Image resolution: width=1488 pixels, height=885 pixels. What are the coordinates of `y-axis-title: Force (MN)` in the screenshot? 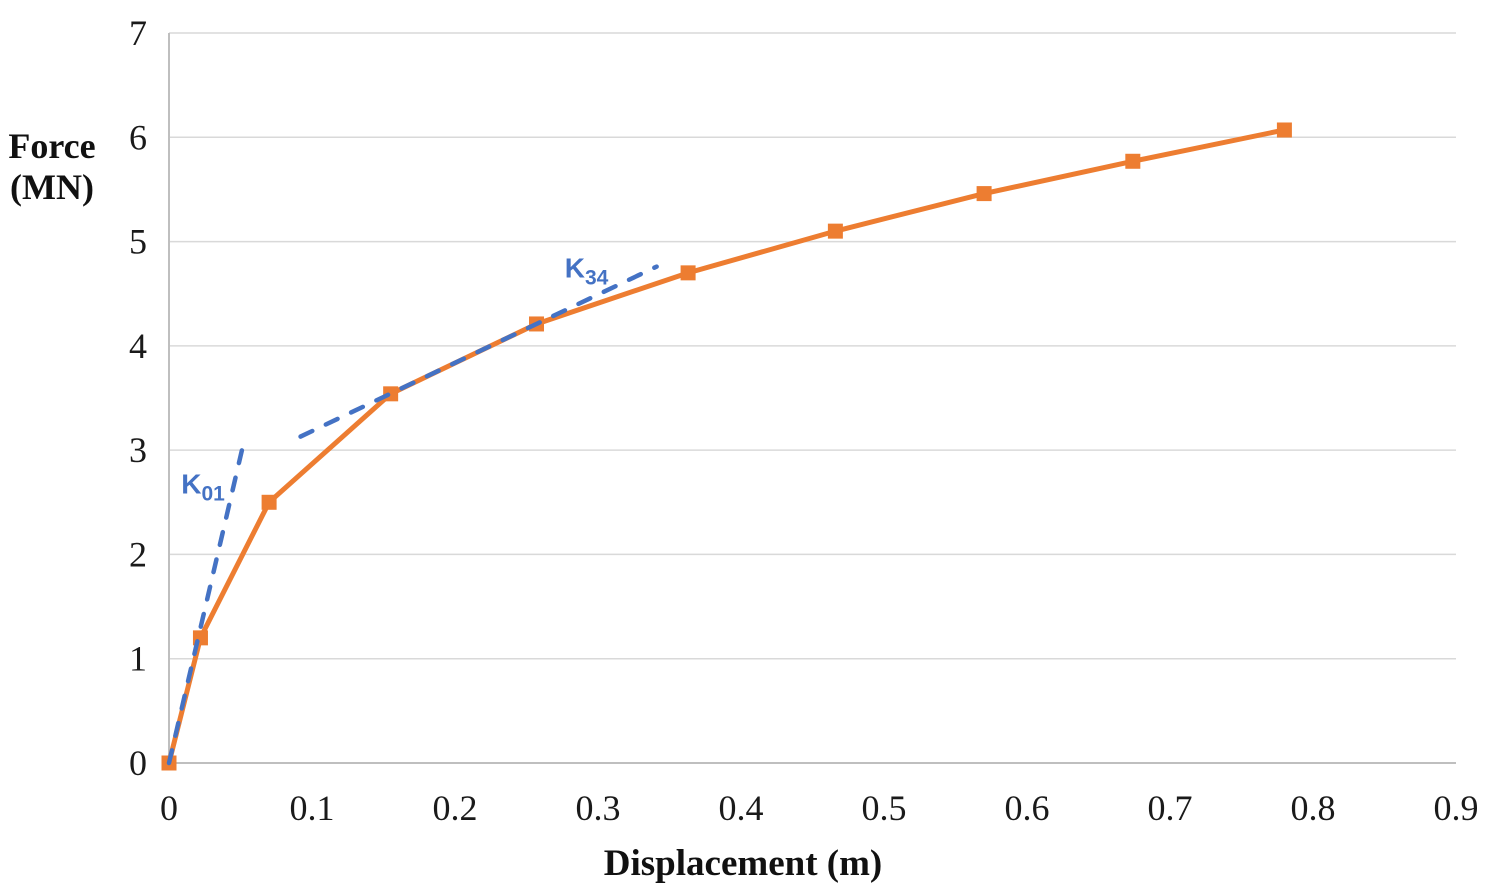 It's located at (52, 167).